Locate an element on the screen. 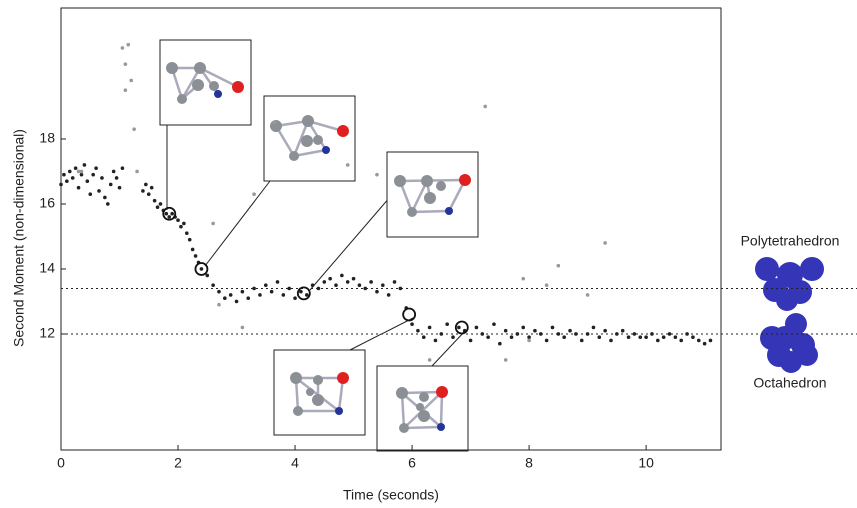  y-tick-label: 16 is located at coordinates (47, 203).